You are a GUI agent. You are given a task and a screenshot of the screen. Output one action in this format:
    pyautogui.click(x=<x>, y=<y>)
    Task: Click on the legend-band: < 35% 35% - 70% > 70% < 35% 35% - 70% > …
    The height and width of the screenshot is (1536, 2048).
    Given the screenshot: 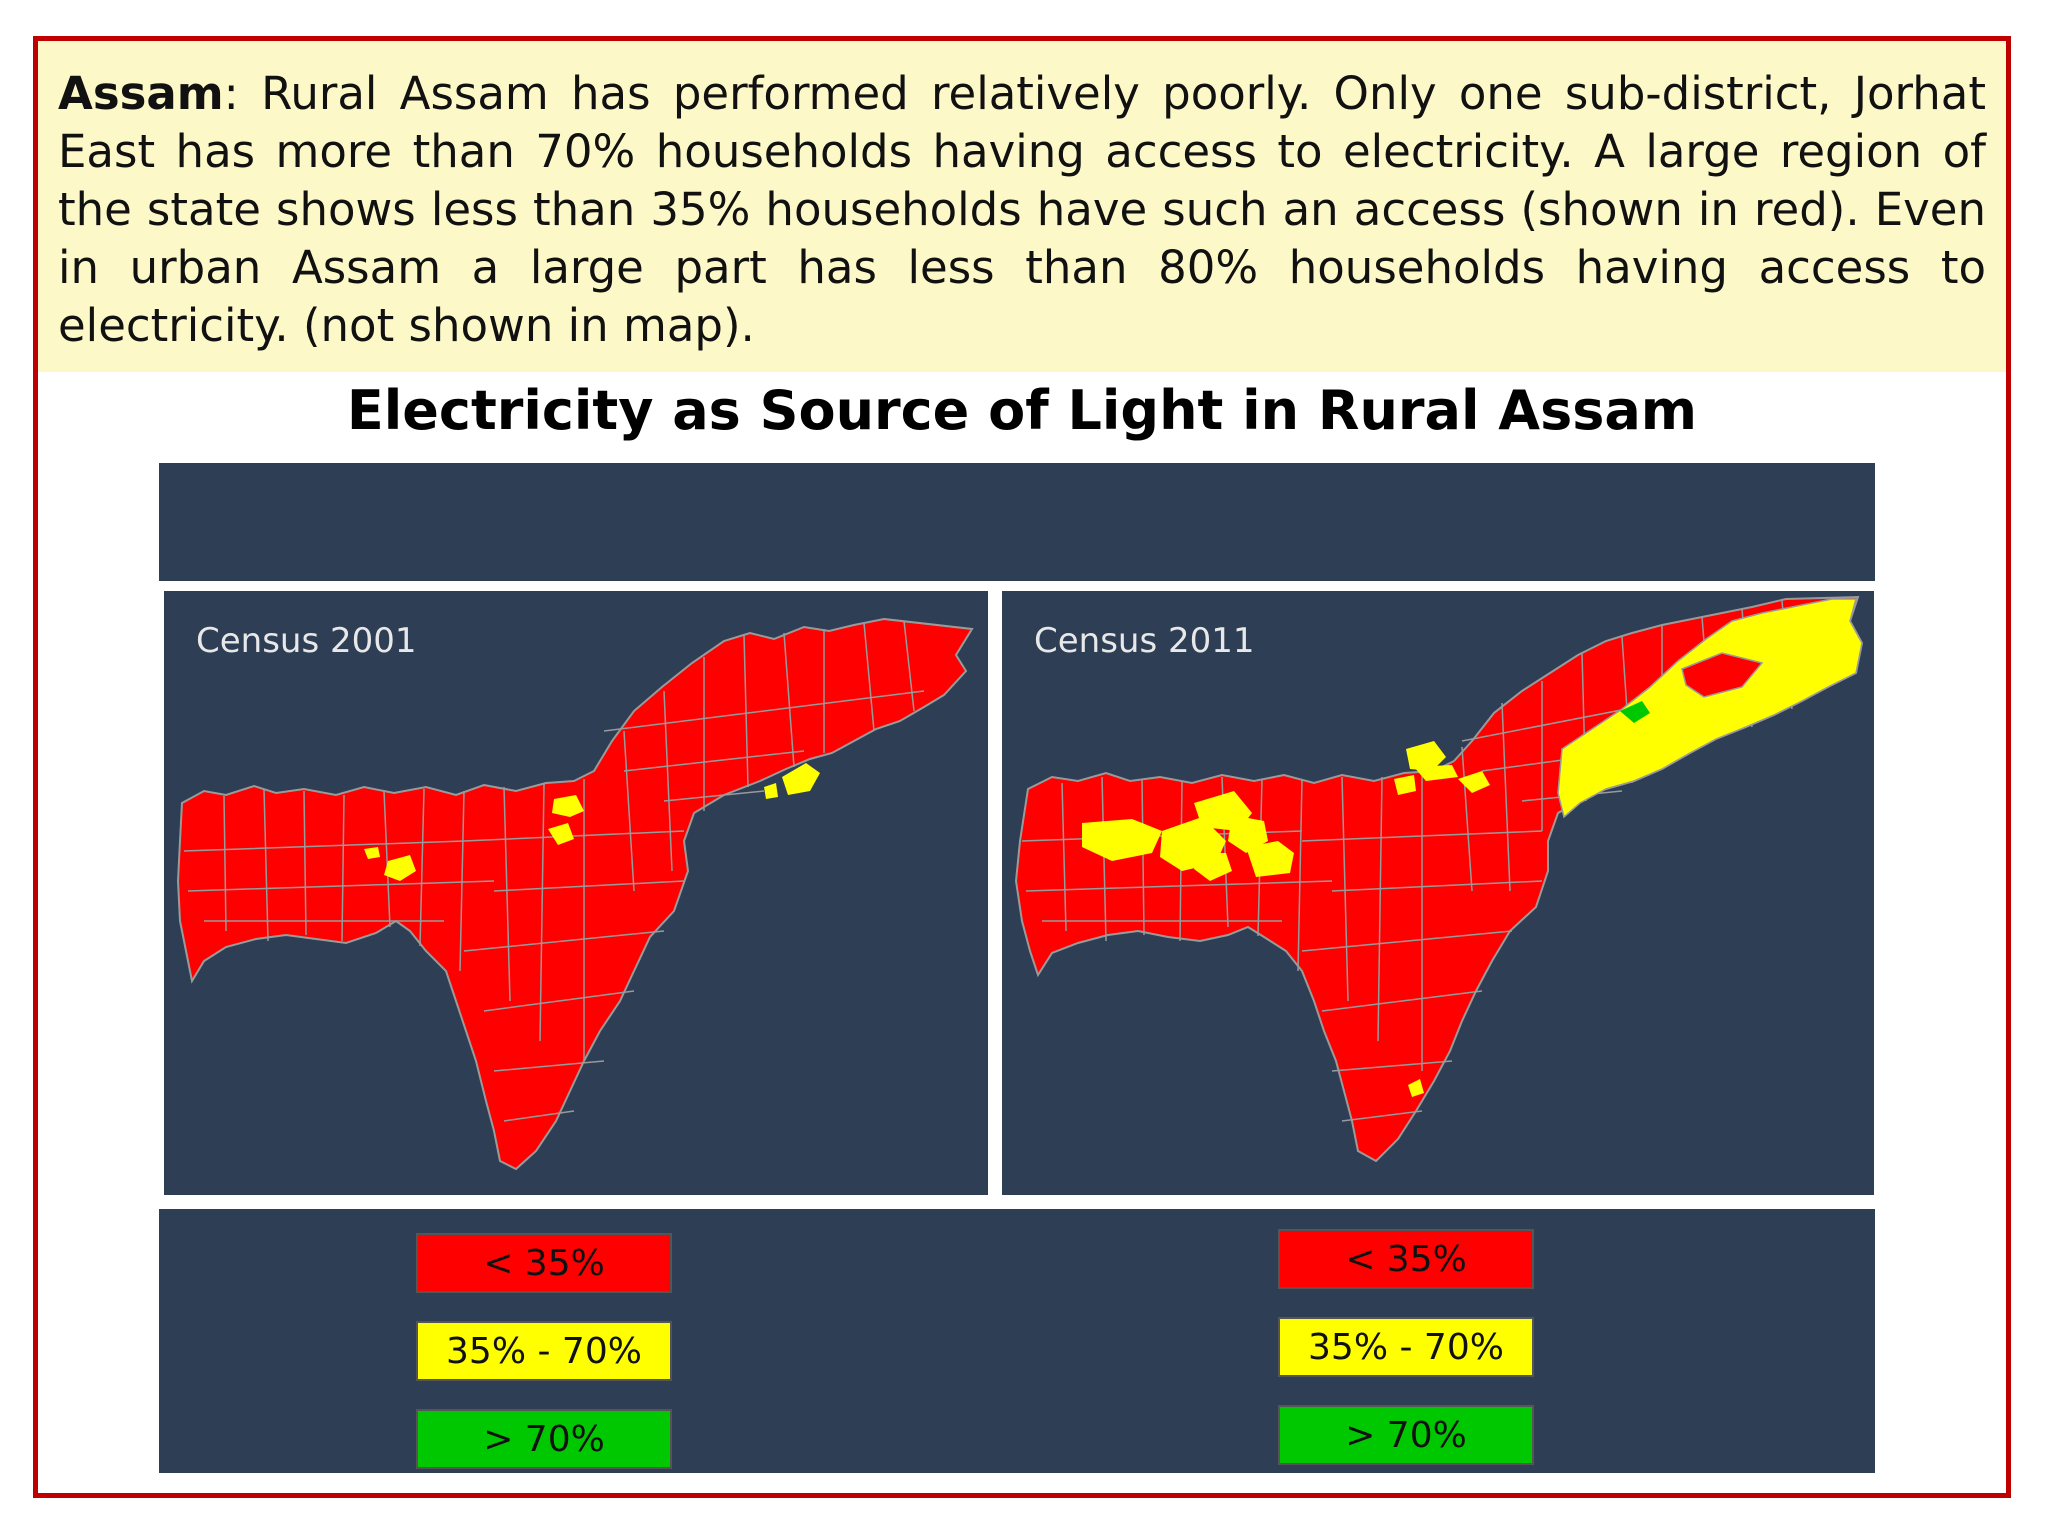 What is the action you would take?
    pyautogui.click(x=1017, y=1341)
    